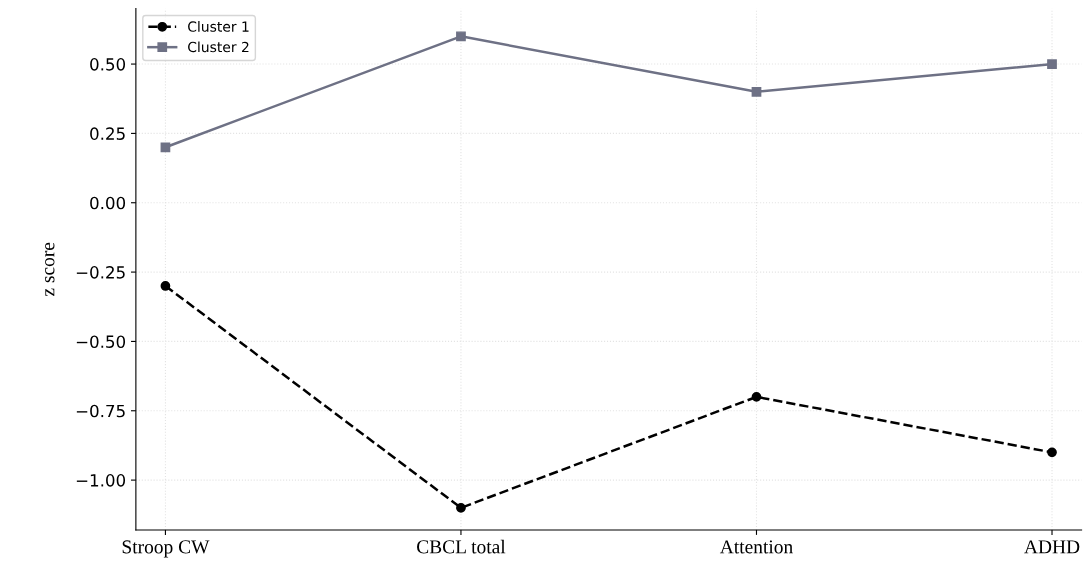 This screenshot has height=573, width=1087. I want to click on y-tick-label: 0.25, so click(107, 133).